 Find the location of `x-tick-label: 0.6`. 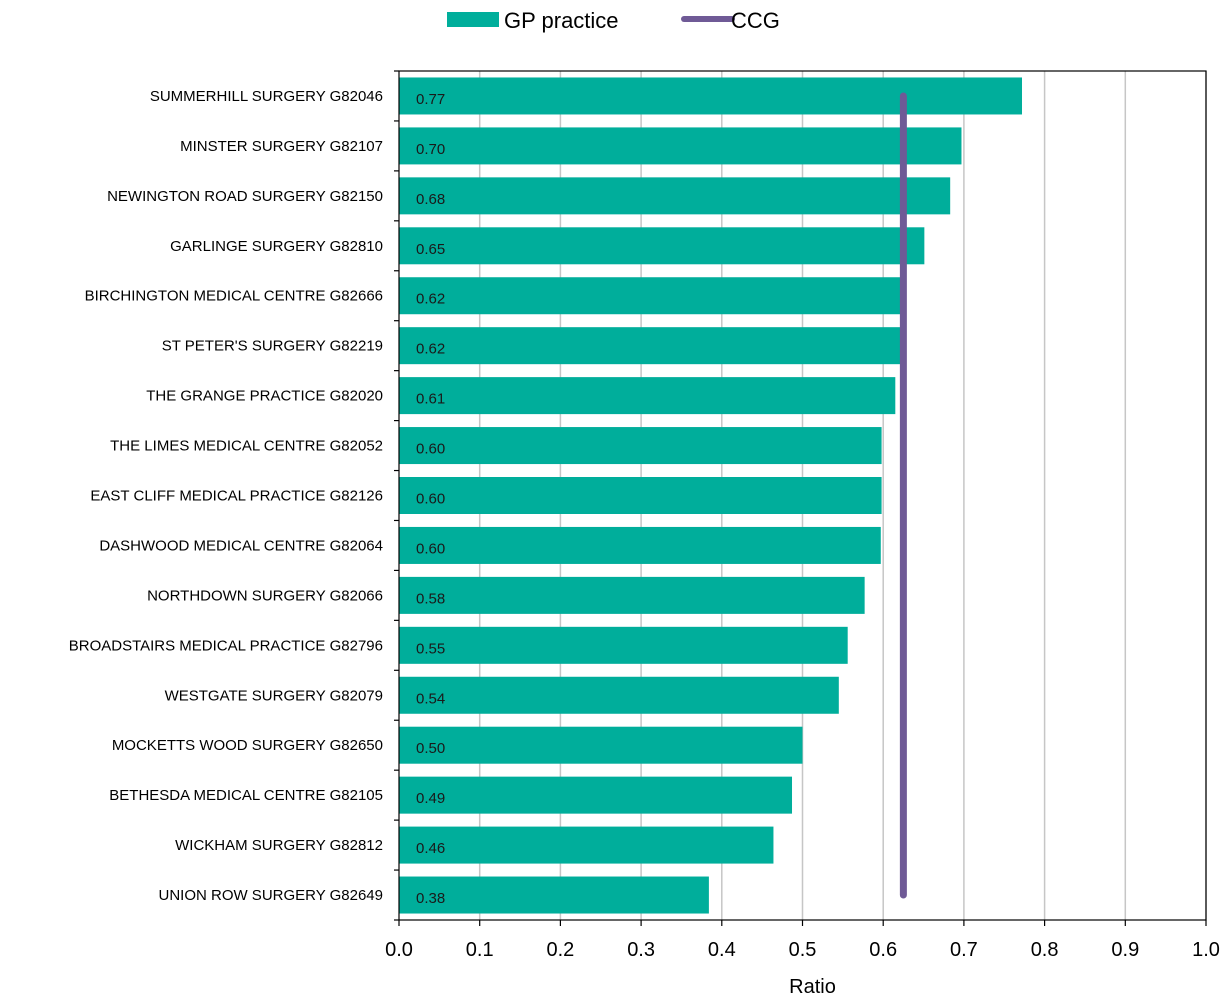

x-tick-label: 0.6 is located at coordinates (883, 950).